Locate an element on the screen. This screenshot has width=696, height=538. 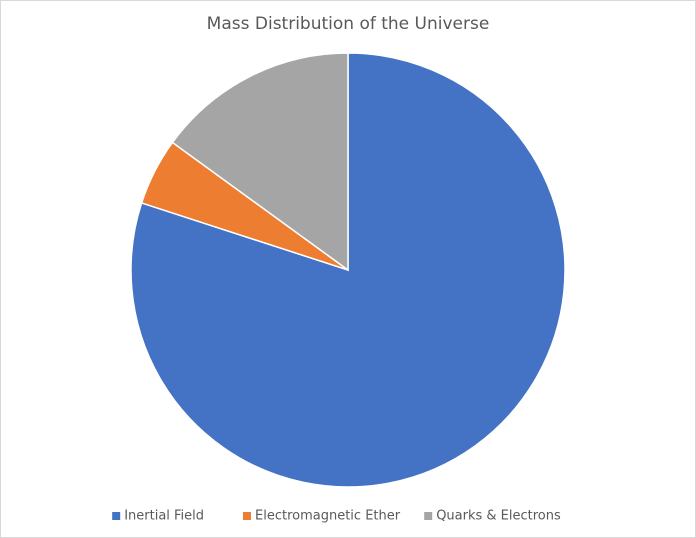
chart-title: Mass Distribution of the Universe is located at coordinates (348, 24).